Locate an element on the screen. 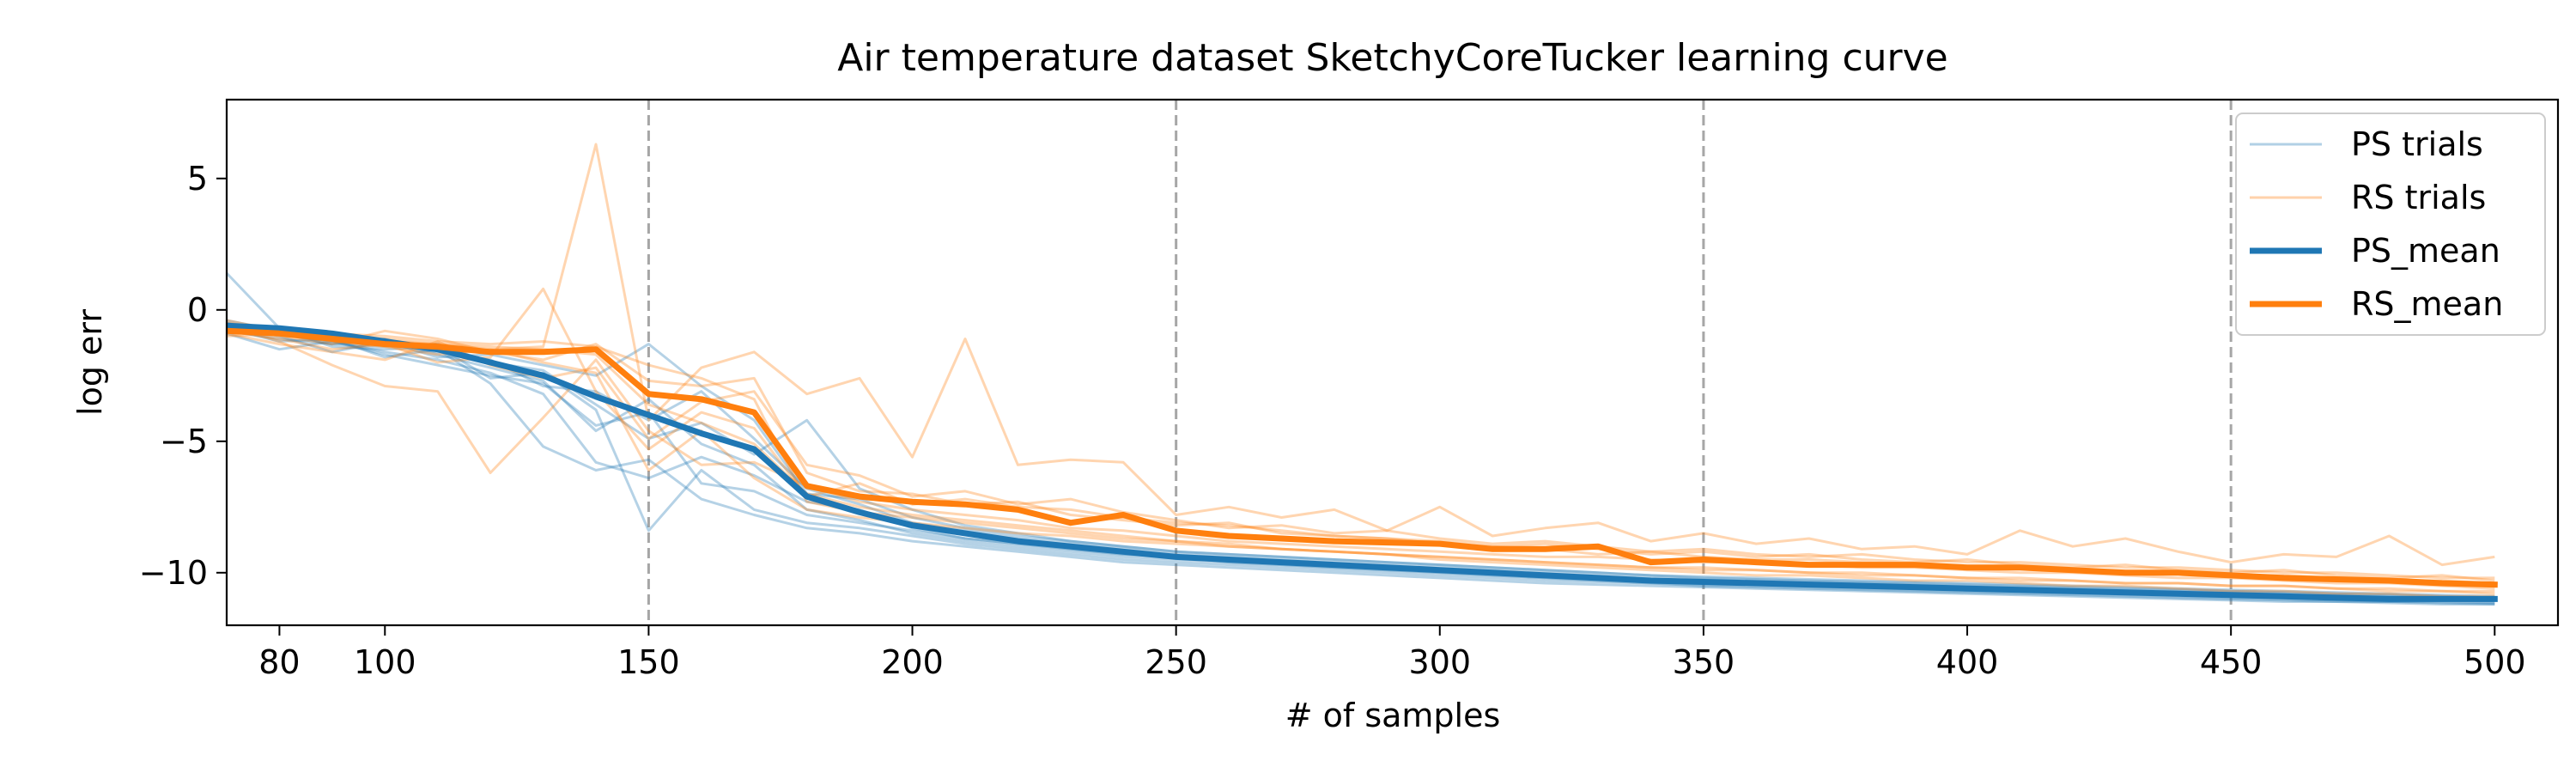 Image resolution: width=2576 pixels, height=773 pixels. y-tick-label-0: 0 is located at coordinates (197, 310).